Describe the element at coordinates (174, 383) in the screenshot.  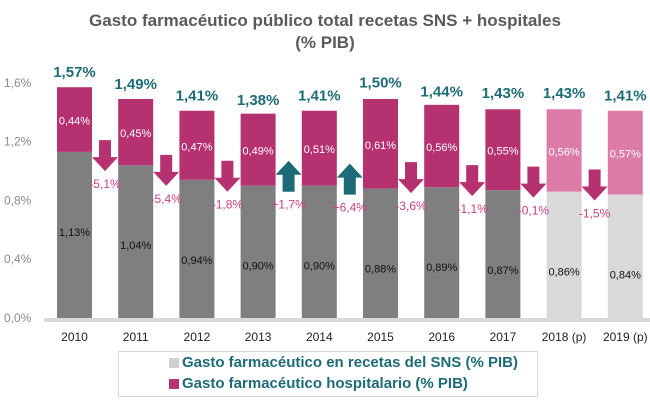
I see `legend-swatch-magenta` at that location.